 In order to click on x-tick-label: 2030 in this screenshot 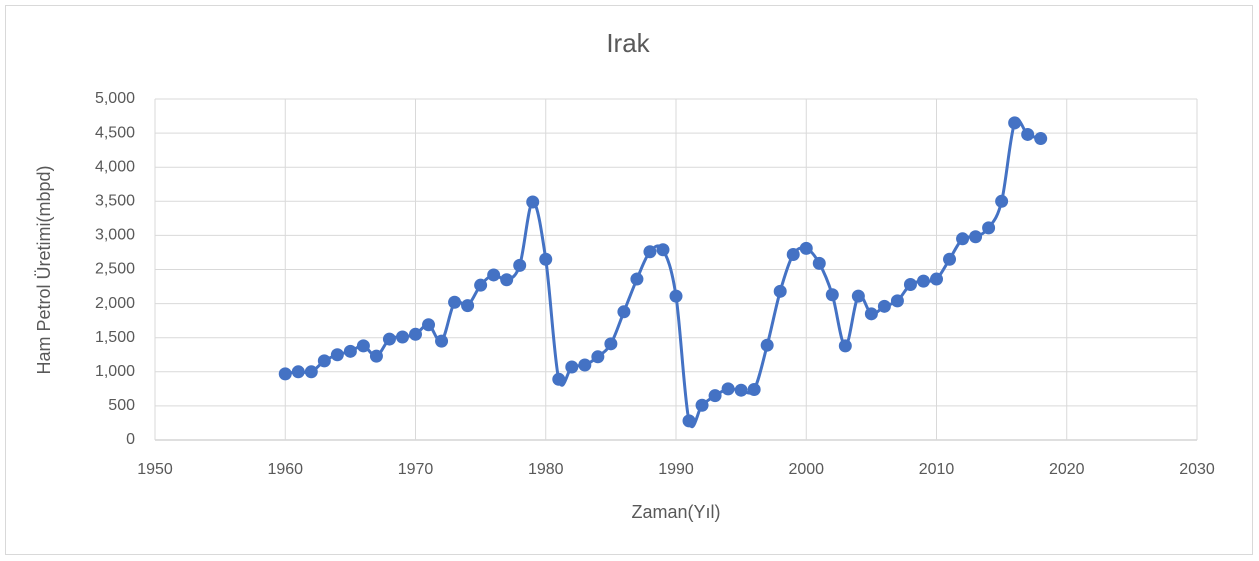, I will do `click(1197, 469)`.